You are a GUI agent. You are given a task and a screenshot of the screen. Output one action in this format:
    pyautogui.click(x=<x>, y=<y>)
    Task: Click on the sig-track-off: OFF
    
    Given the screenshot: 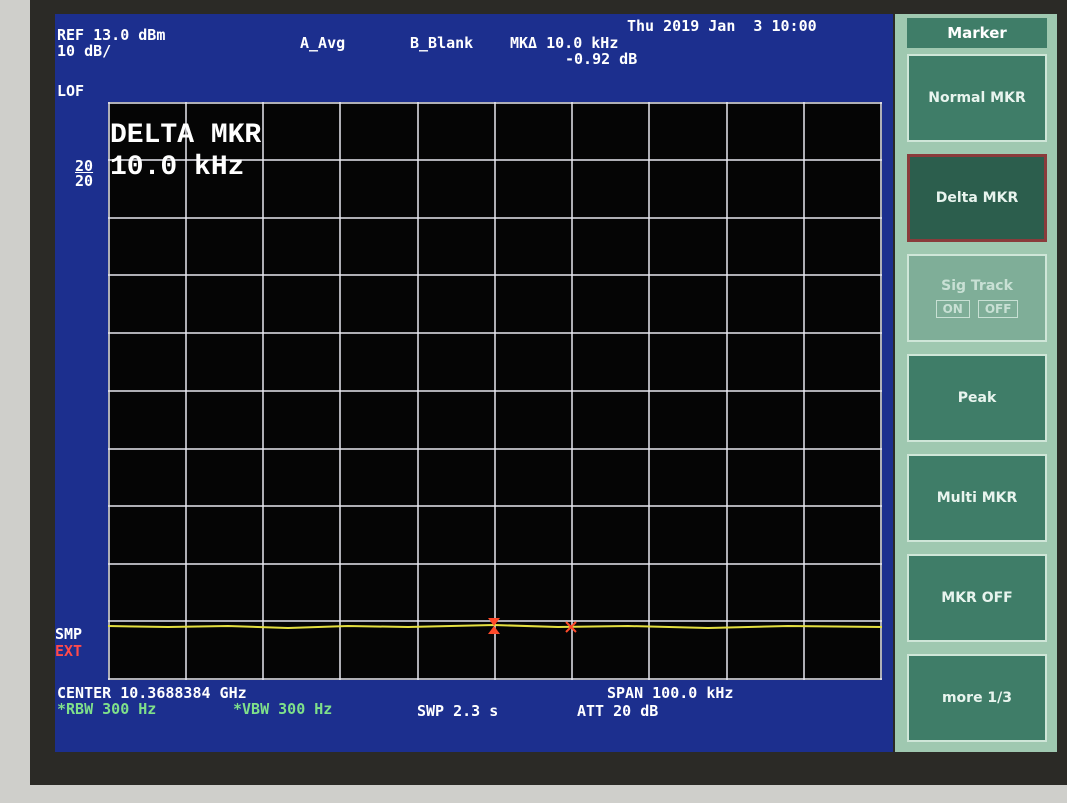 What is the action you would take?
    pyautogui.click(x=998, y=309)
    